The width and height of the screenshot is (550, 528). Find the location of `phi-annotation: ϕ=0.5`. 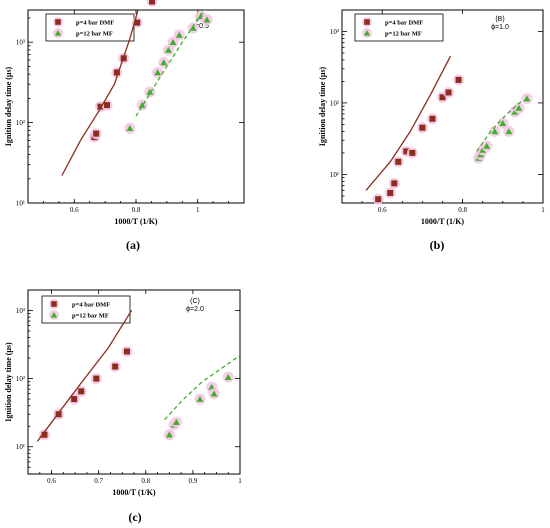

phi-annotation: ϕ=0.5 is located at coordinates (200, 26).